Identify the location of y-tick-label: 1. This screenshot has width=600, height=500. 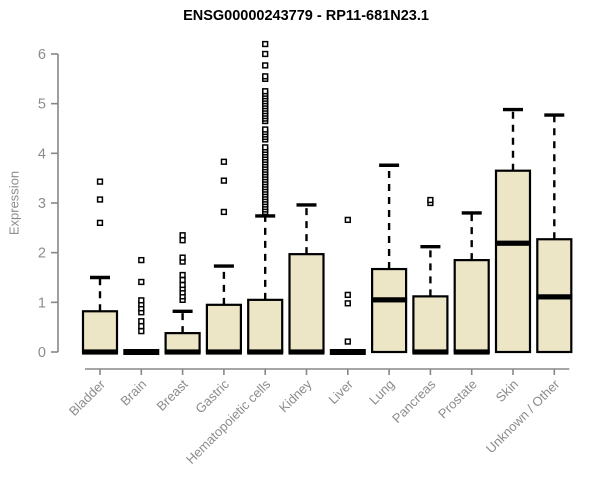
(42, 303).